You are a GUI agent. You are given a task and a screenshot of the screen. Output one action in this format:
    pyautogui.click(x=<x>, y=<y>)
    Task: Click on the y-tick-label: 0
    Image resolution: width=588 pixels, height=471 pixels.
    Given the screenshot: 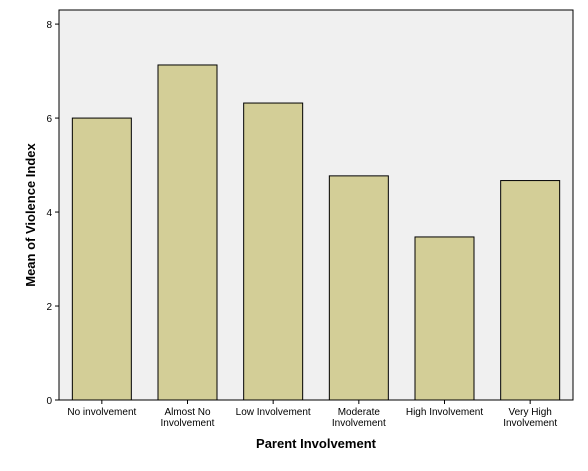 What is the action you would take?
    pyautogui.click(x=49, y=401)
    